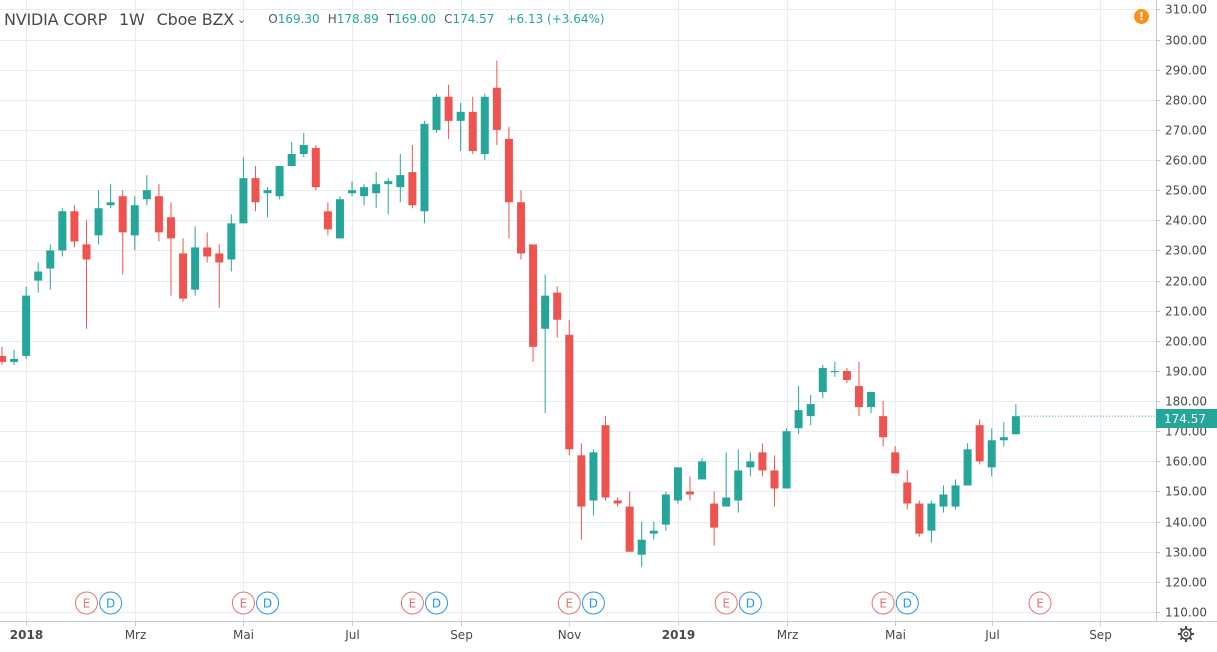 Image resolution: width=1217 pixels, height=652 pixels. What do you see at coordinates (1186, 131) in the screenshot?
I see `price-axis-label: 270.00` at bounding box center [1186, 131].